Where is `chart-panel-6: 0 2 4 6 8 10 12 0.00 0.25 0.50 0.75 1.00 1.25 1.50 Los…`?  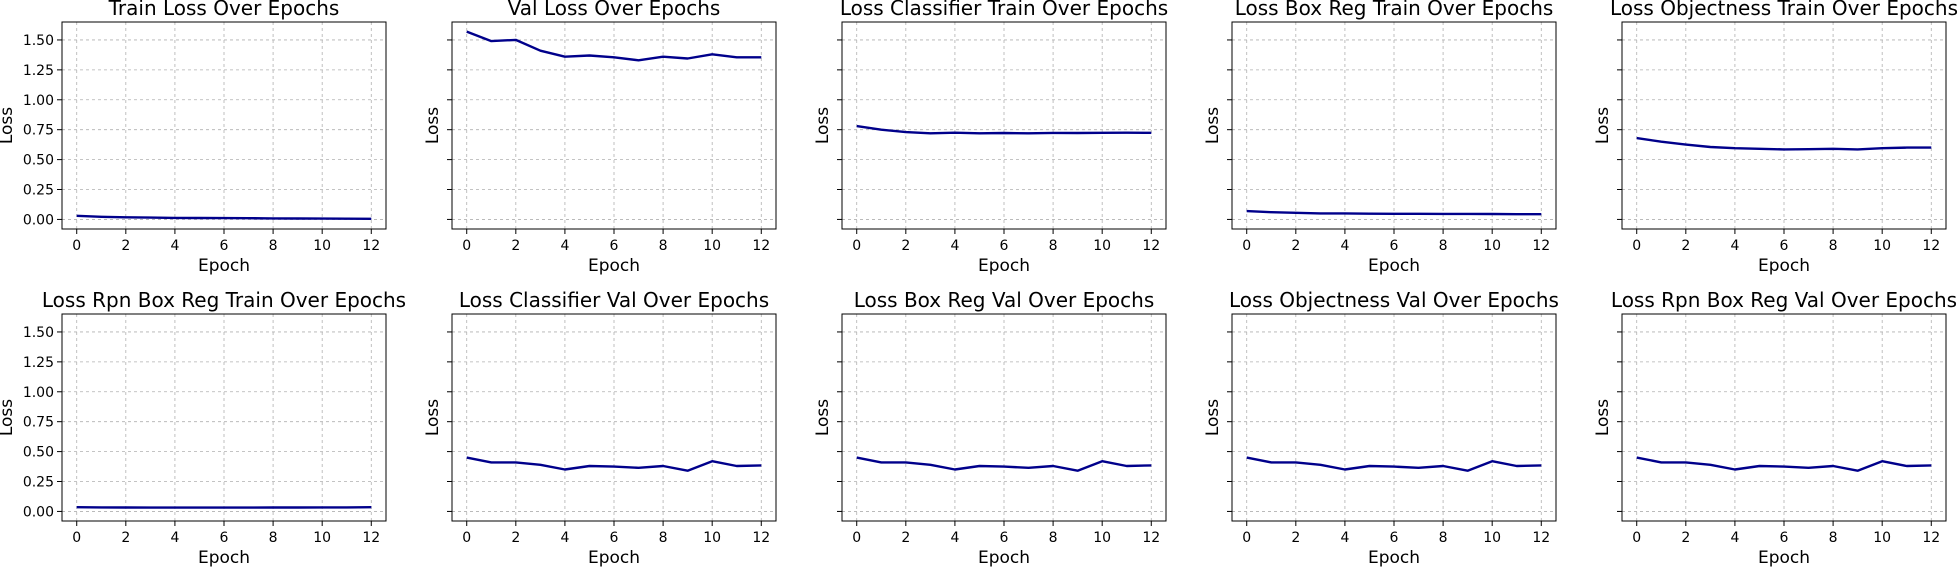 chart-panel-6: 0 2 4 6 8 10 12 0.00 0.25 0.50 0.75 1.00 1.25 1.50 Los… is located at coordinates (203, 428).